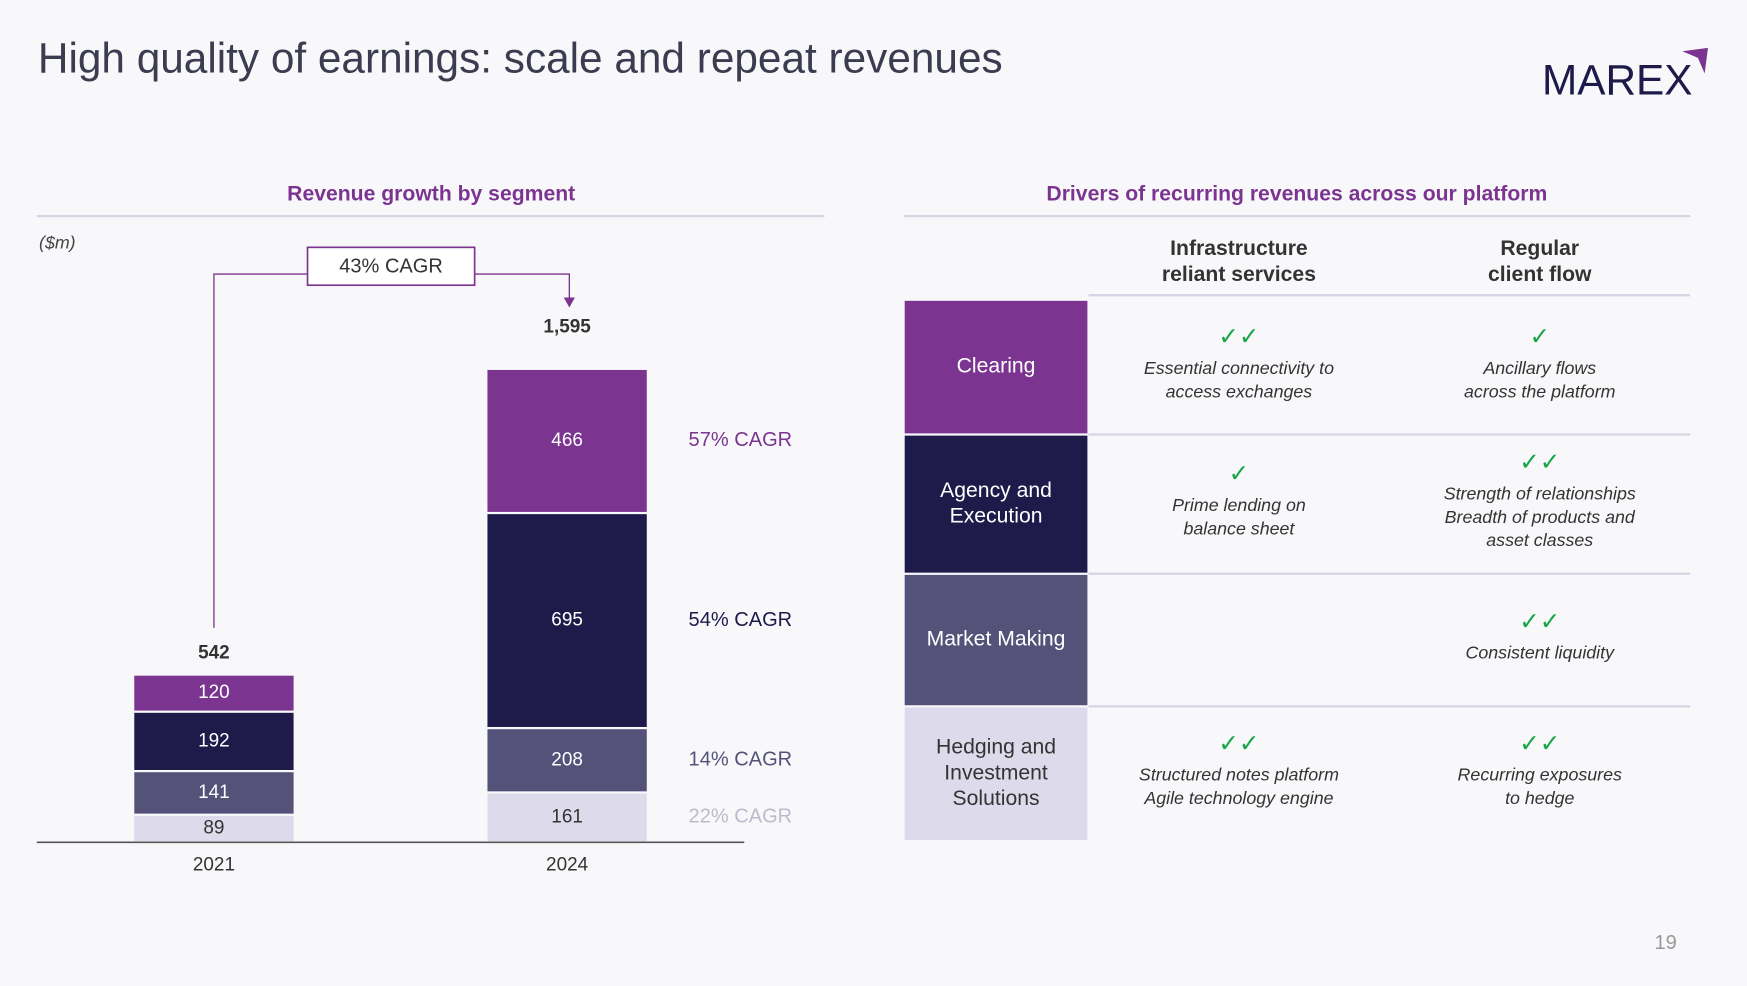 This screenshot has width=1747, height=986. I want to click on cell-text: Prime lending on, so click(1239, 505).